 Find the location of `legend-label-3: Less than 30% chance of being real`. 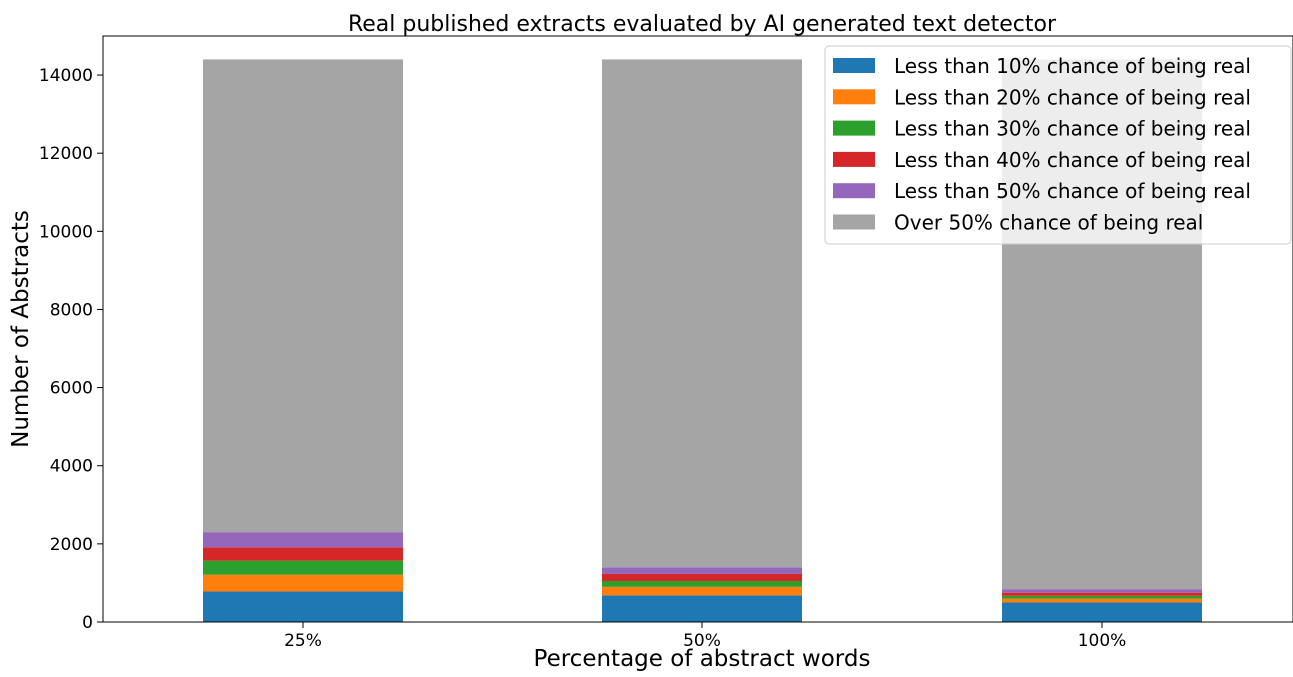

legend-label-3: Less than 30% chance of being real is located at coordinates (1072, 129).